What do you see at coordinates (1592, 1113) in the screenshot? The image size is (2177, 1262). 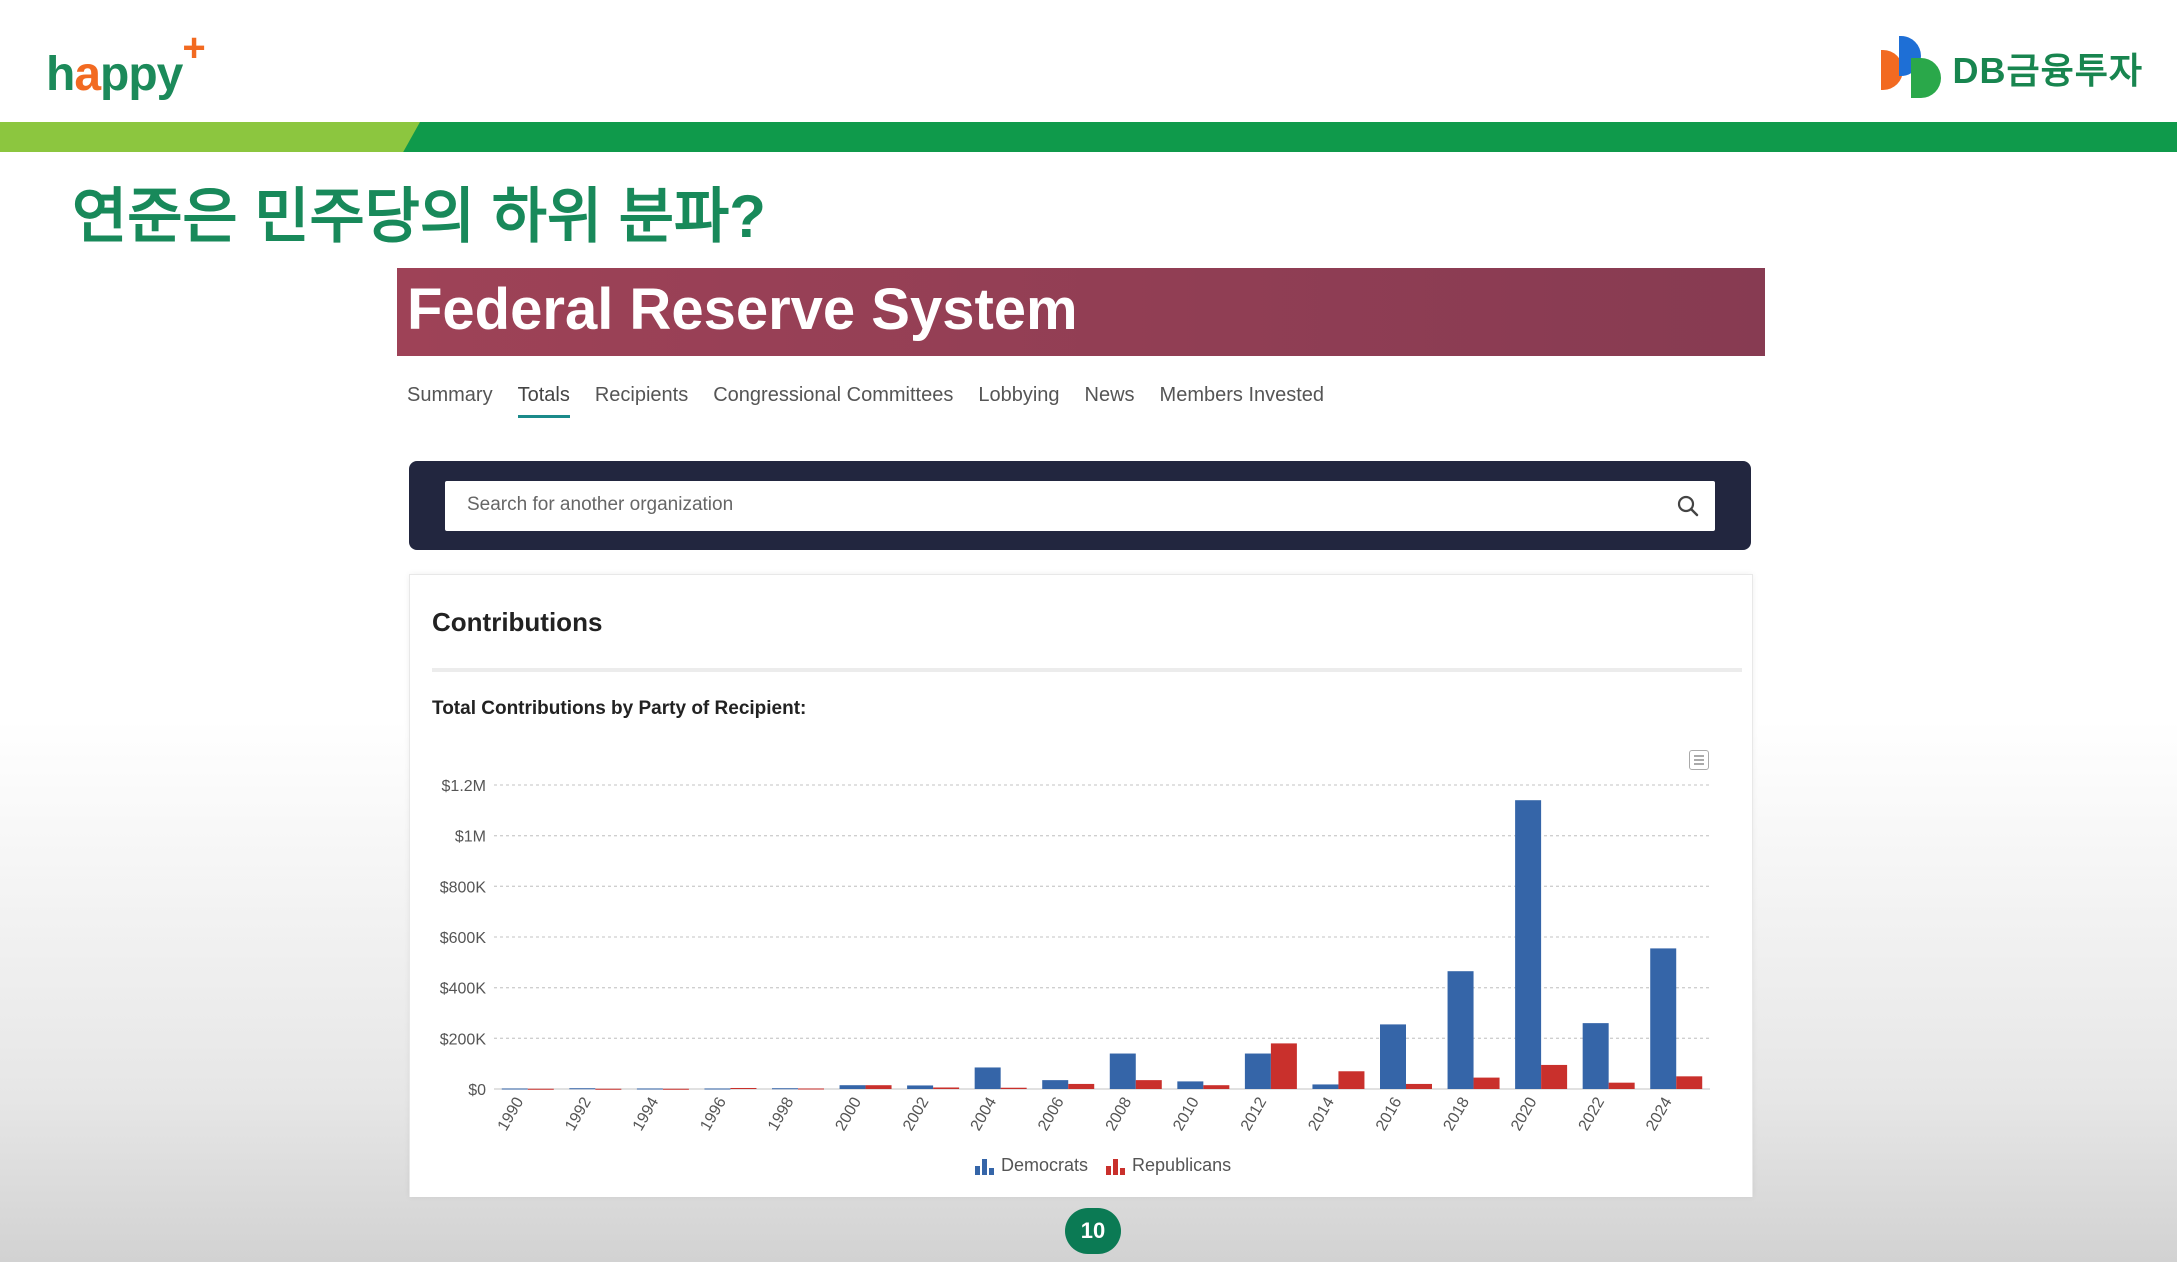 I see `x-tick-label: 2022` at bounding box center [1592, 1113].